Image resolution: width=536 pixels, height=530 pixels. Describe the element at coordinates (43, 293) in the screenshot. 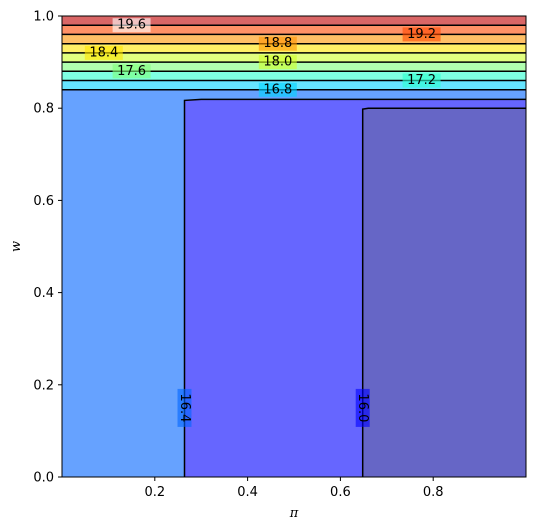

I see `y-tick-label: 0.4` at that location.